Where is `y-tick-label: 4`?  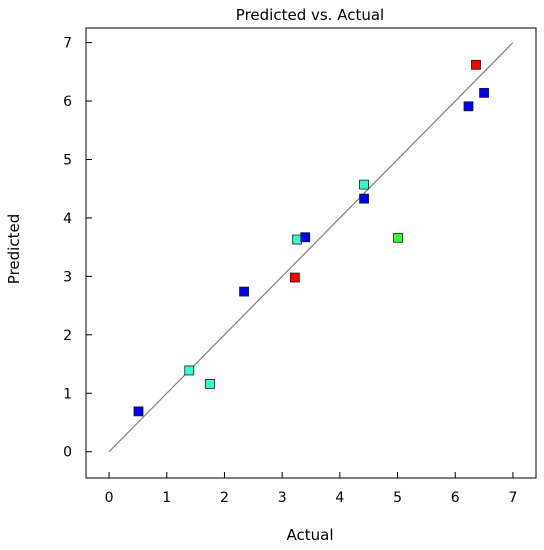
y-tick-label: 4 is located at coordinates (67, 219).